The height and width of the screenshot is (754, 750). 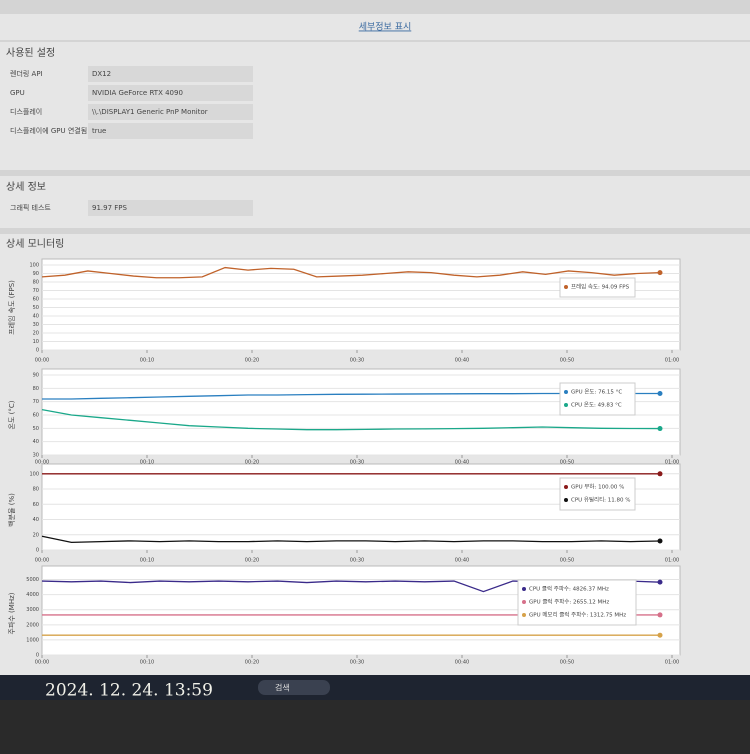 I want to click on setting-label: 렌더링 API, so click(x=26, y=73).